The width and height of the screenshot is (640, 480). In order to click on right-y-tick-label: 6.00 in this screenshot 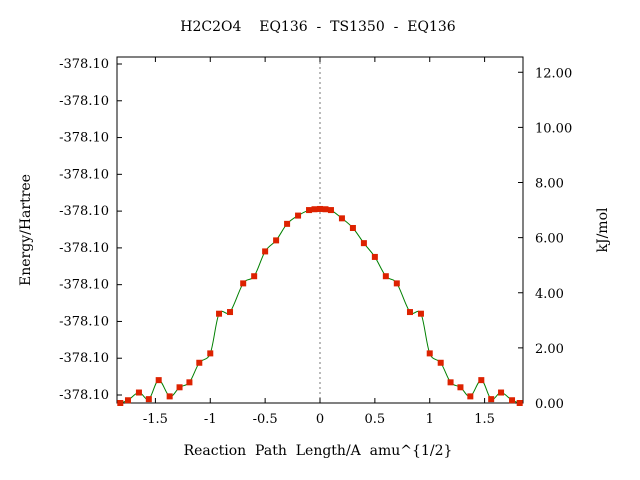, I will do `click(549, 239)`.